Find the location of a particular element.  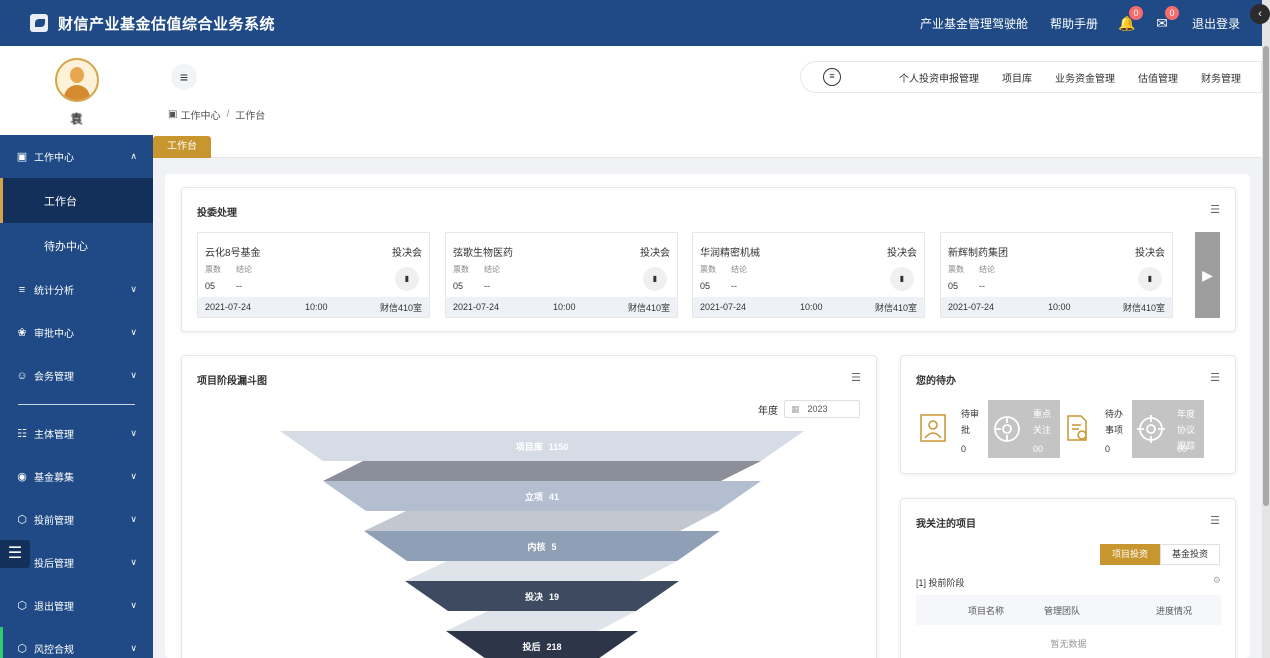

sidebar-item-8: ⬡ 投前管理 ∨ is located at coordinates (76, 519).